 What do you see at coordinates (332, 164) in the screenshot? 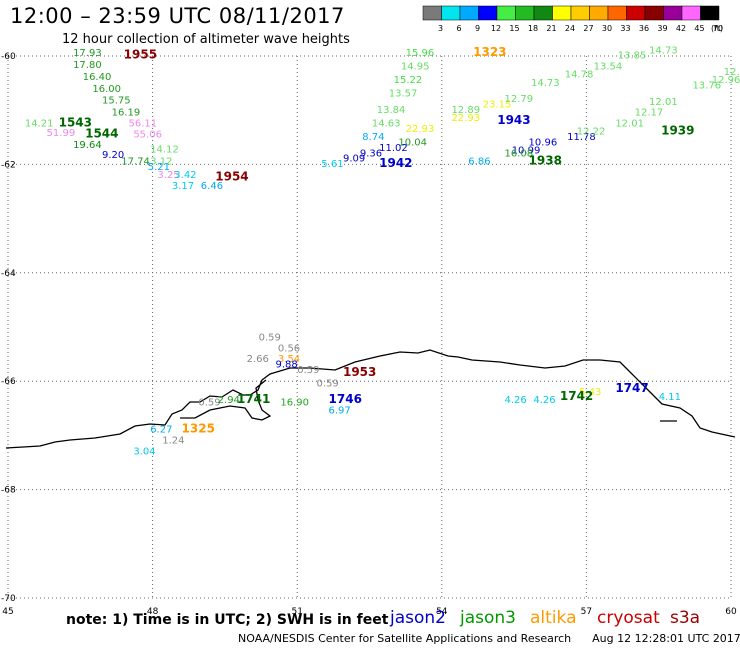
I see `swh-value-label: 5.61` at bounding box center [332, 164].